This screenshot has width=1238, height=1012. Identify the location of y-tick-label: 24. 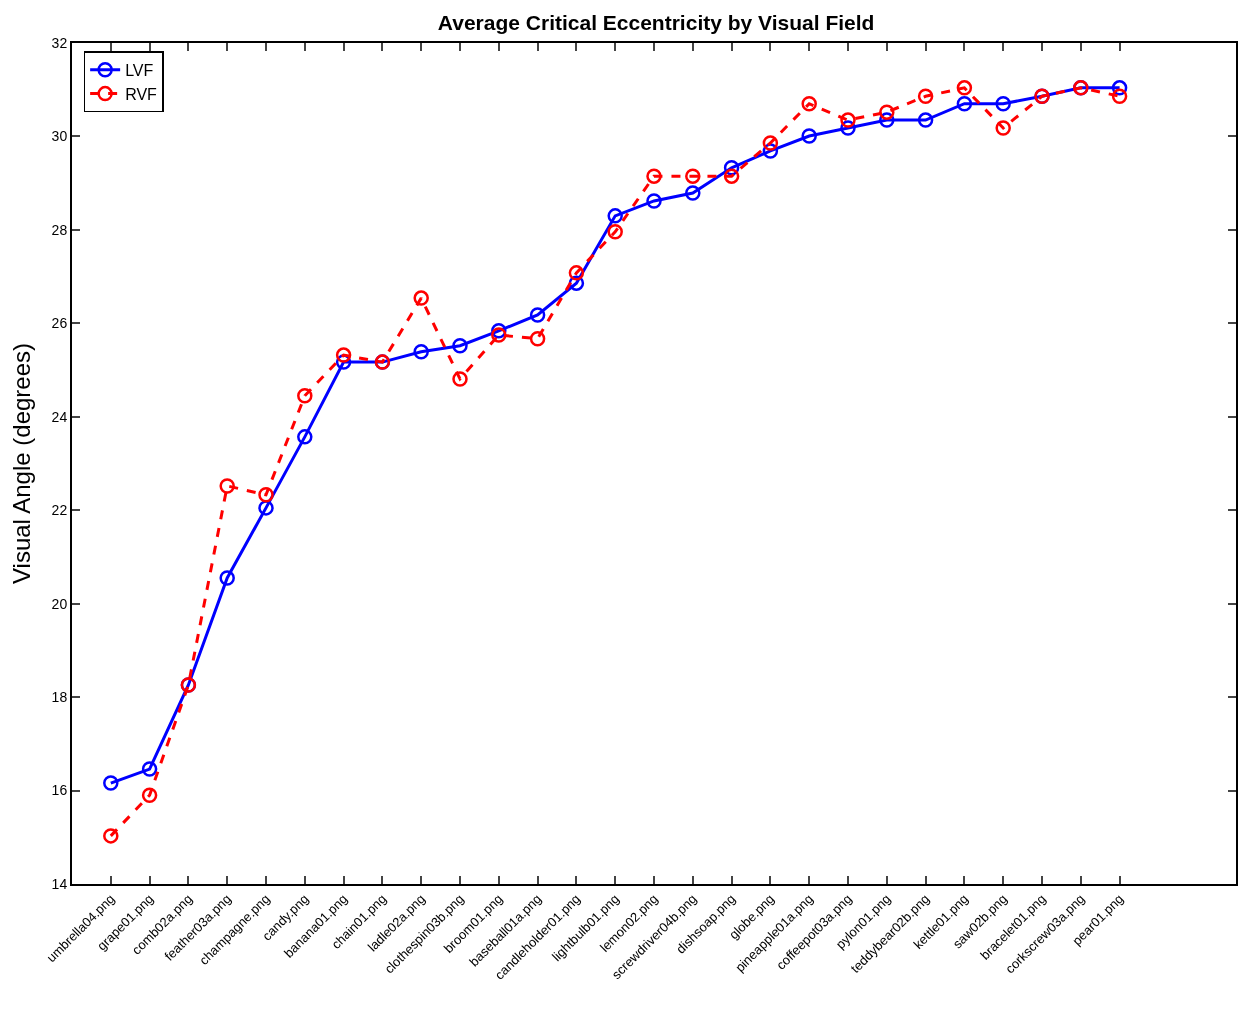
(59, 416).